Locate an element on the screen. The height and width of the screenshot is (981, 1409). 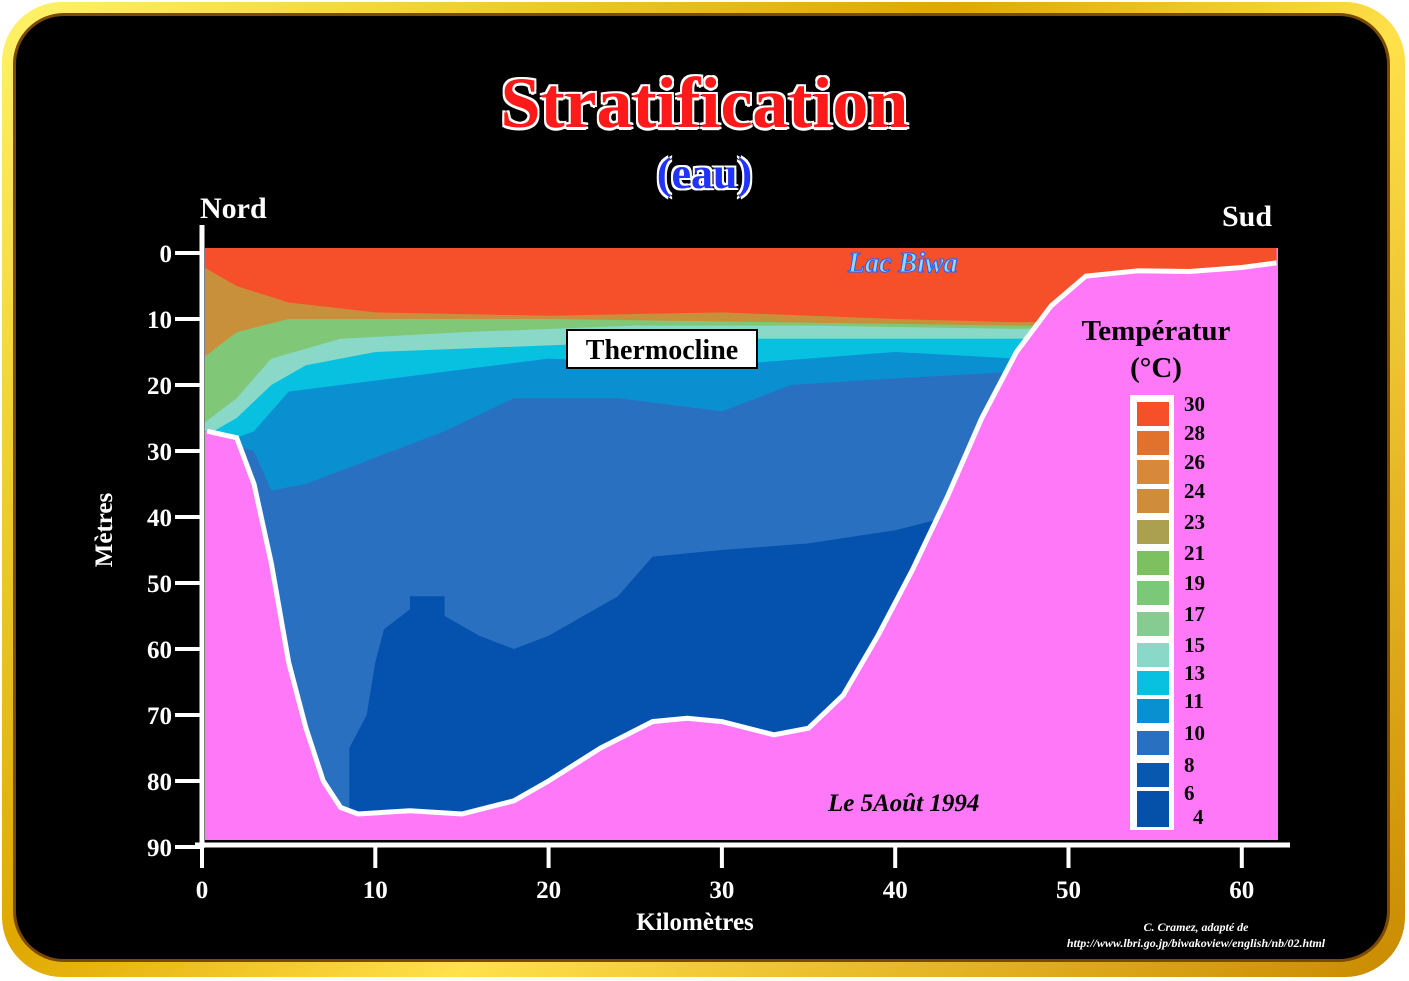
legend-label: 28 is located at coordinates (1194, 433).